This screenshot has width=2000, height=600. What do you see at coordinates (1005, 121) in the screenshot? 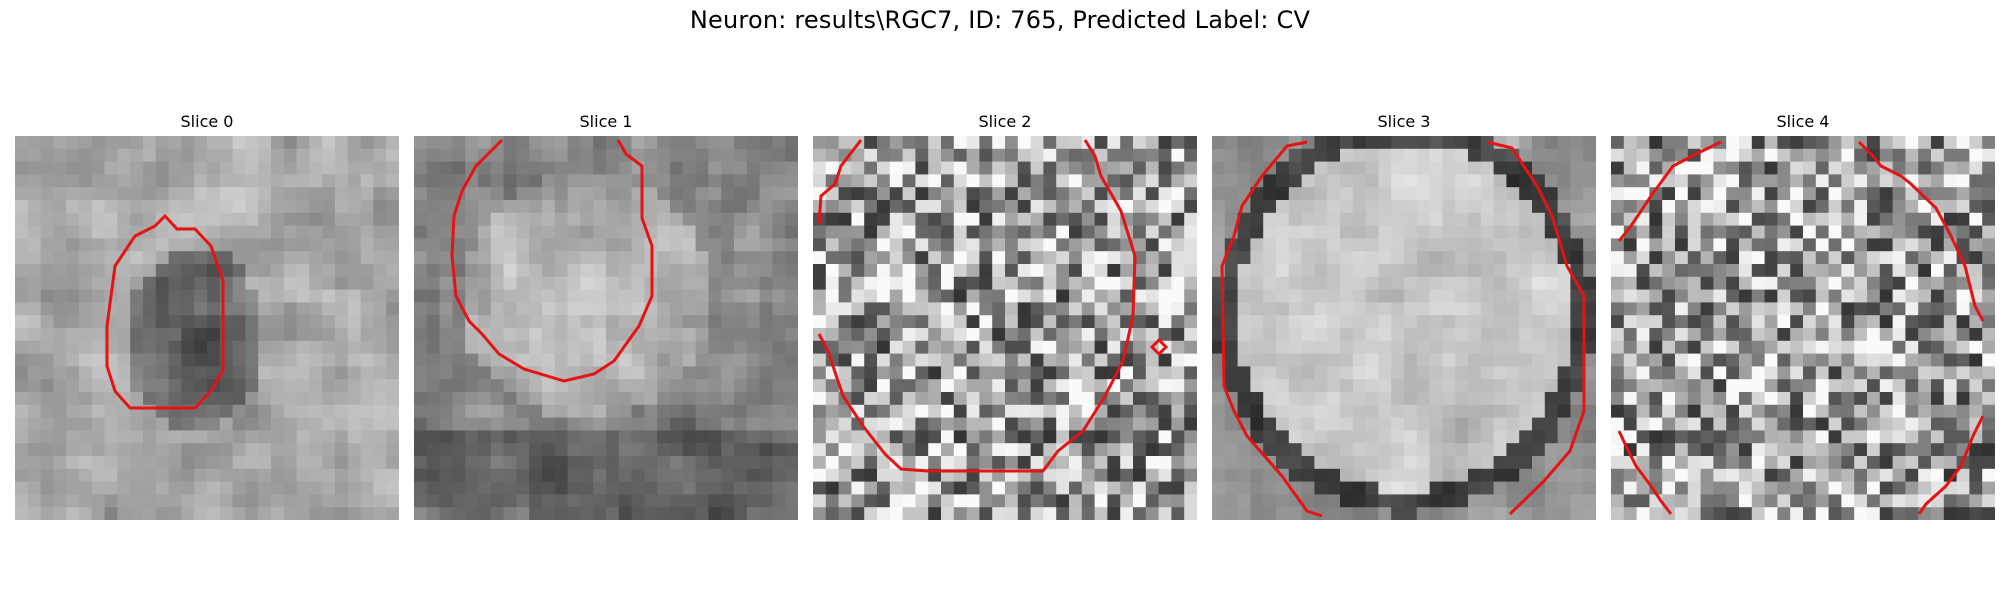
I see `slice-title: Slice 2` at bounding box center [1005, 121].